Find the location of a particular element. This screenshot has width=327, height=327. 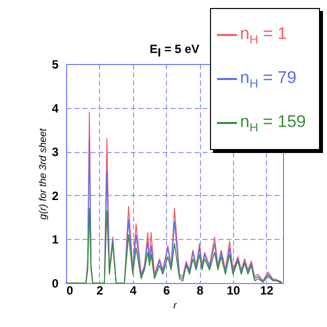

y-axis-title: g(r) for the 3rd sheet is located at coordinates (43, 173).